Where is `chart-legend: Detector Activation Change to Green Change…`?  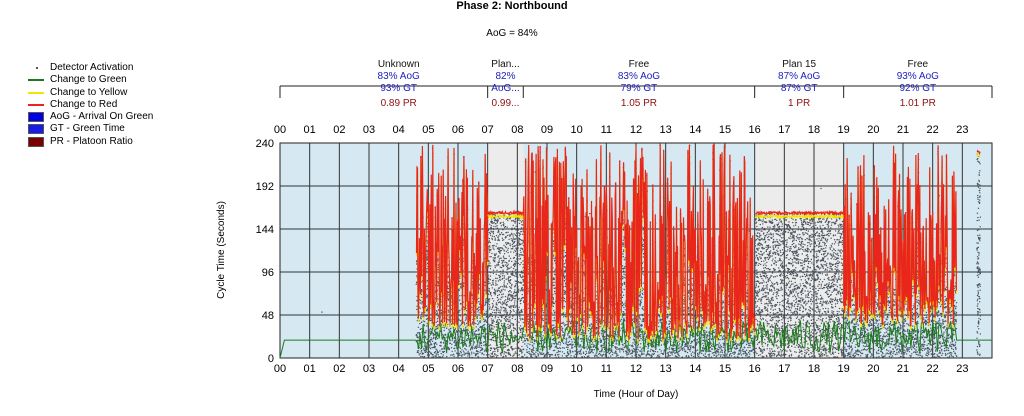
chart-legend: Detector Activation Change to Green Change… is located at coordinates (112, 105).